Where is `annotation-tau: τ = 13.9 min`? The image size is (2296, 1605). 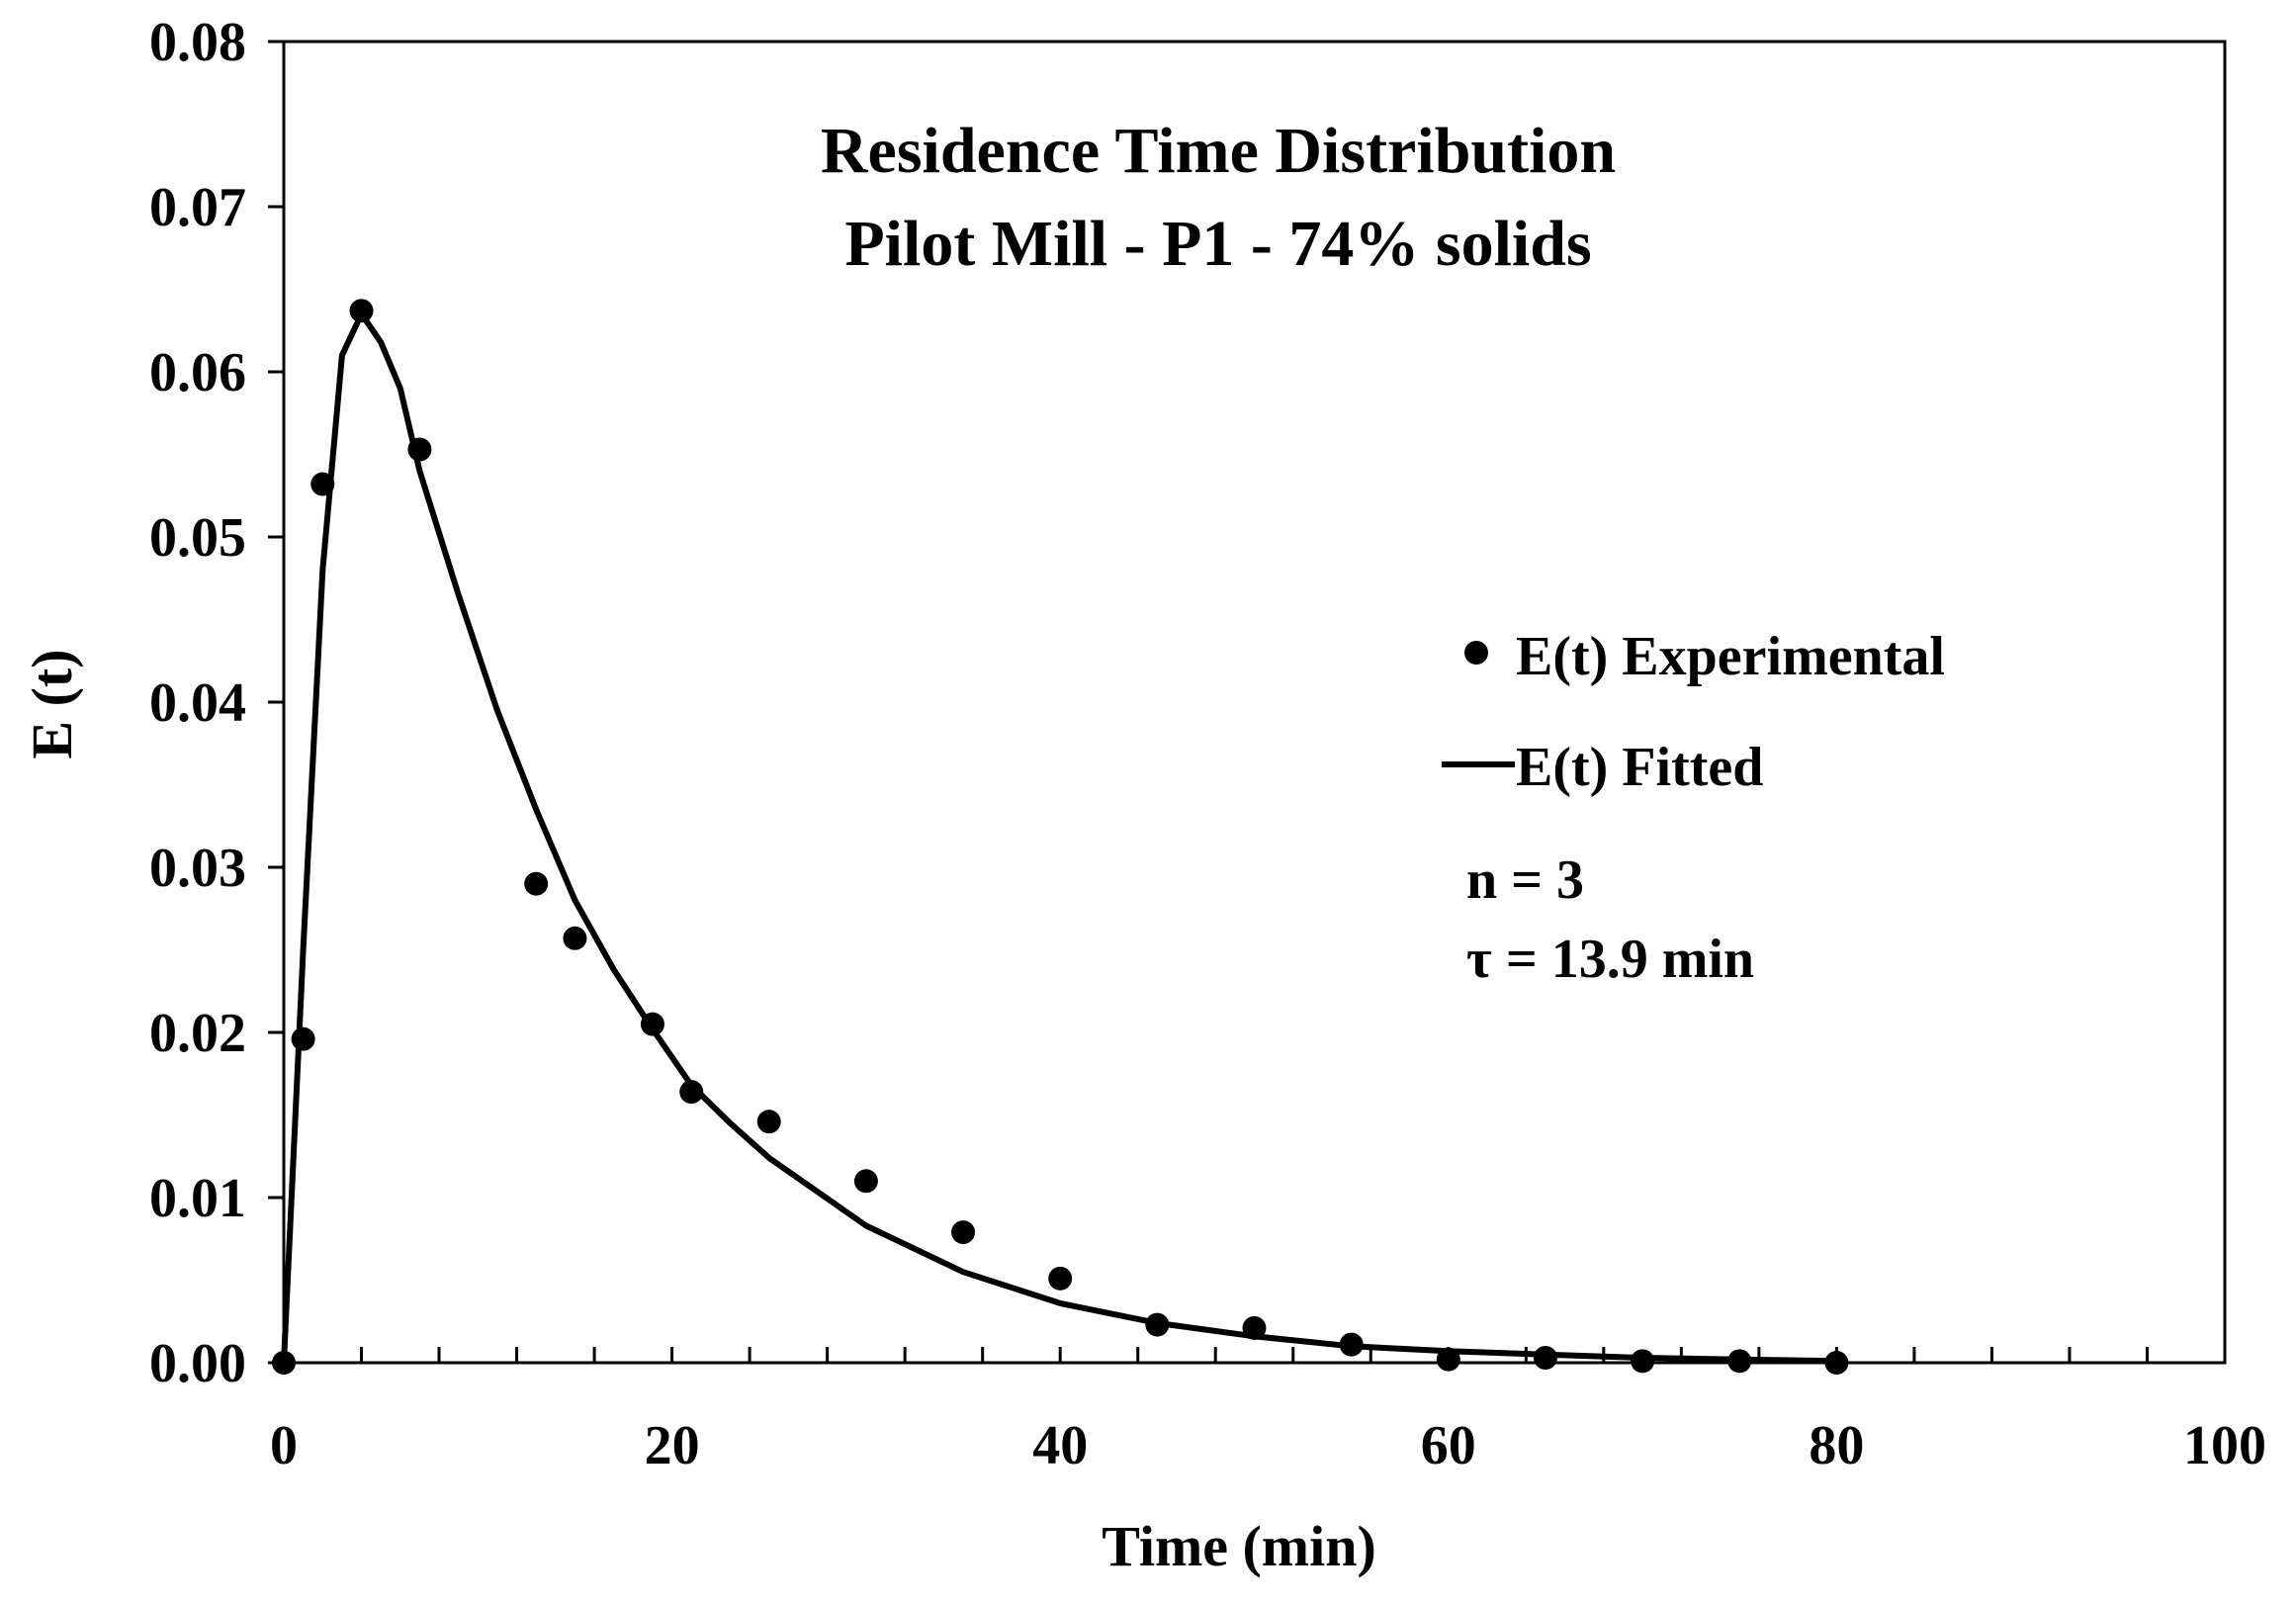
annotation-tau: τ = 13.9 min is located at coordinates (1610, 959).